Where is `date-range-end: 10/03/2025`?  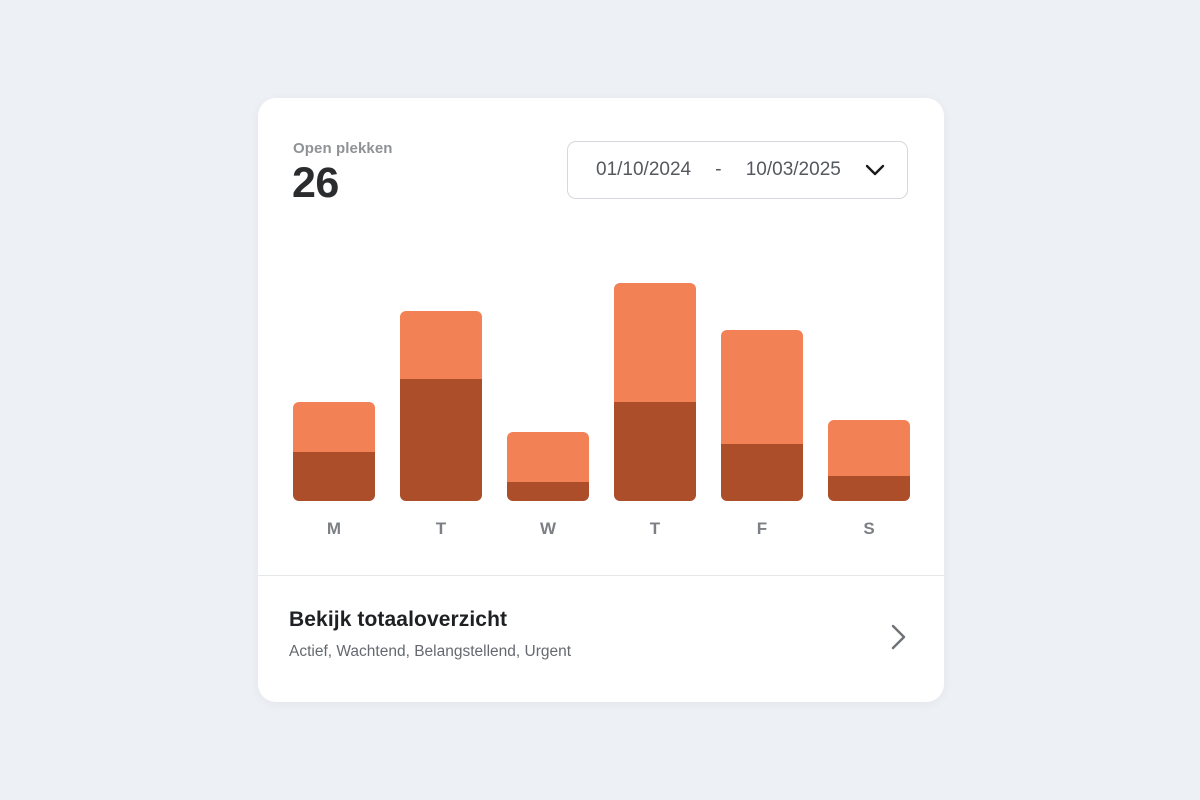
date-range-end: 10/03/2025 is located at coordinates (793, 169).